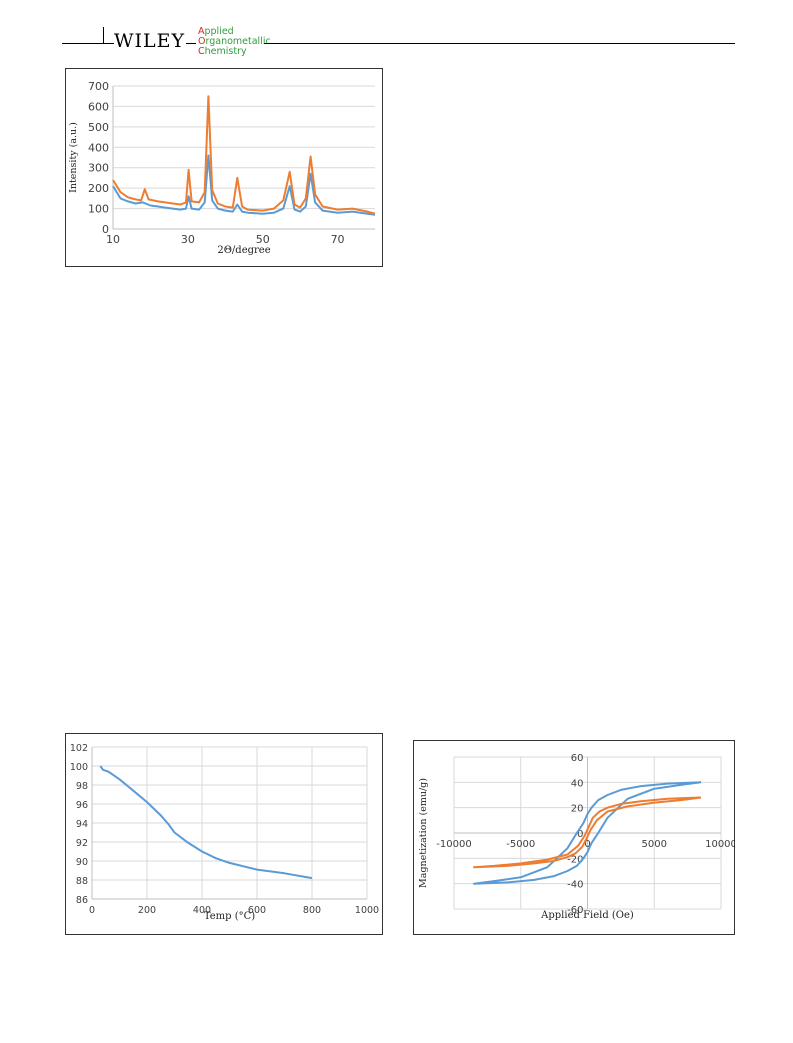  Describe the element at coordinates (188, 239) in the screenshot. I see `x-tick-label: 30` at that location.